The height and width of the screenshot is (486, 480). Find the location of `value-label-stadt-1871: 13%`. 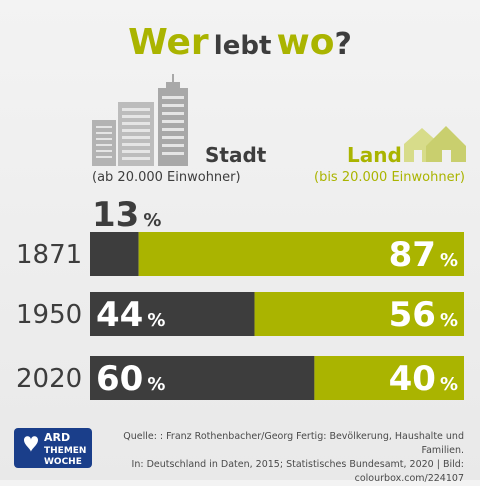

value-label-stadt-1871: 13% is located at coordinates (126, 215).